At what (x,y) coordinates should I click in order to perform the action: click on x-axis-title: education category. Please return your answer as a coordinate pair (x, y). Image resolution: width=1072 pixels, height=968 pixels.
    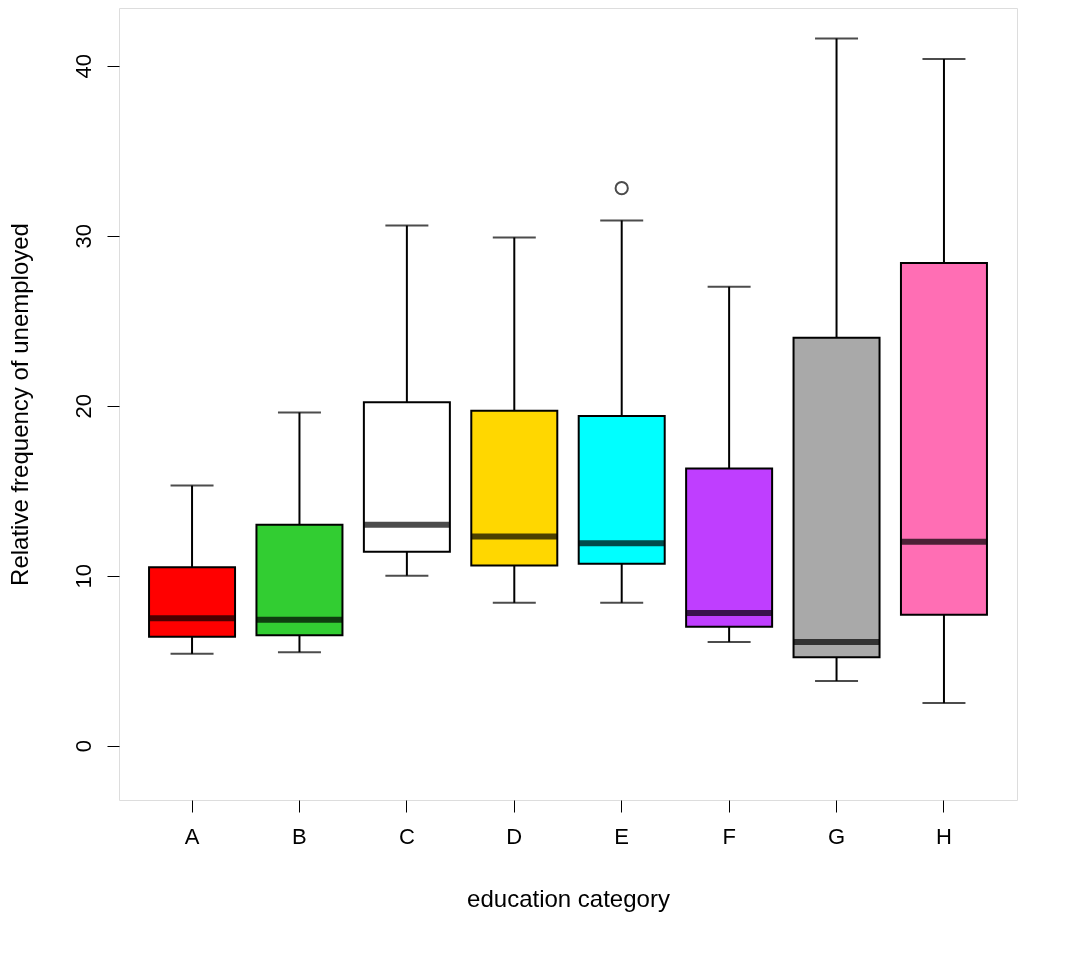
    Looking at the image, I should click on (568, 898).